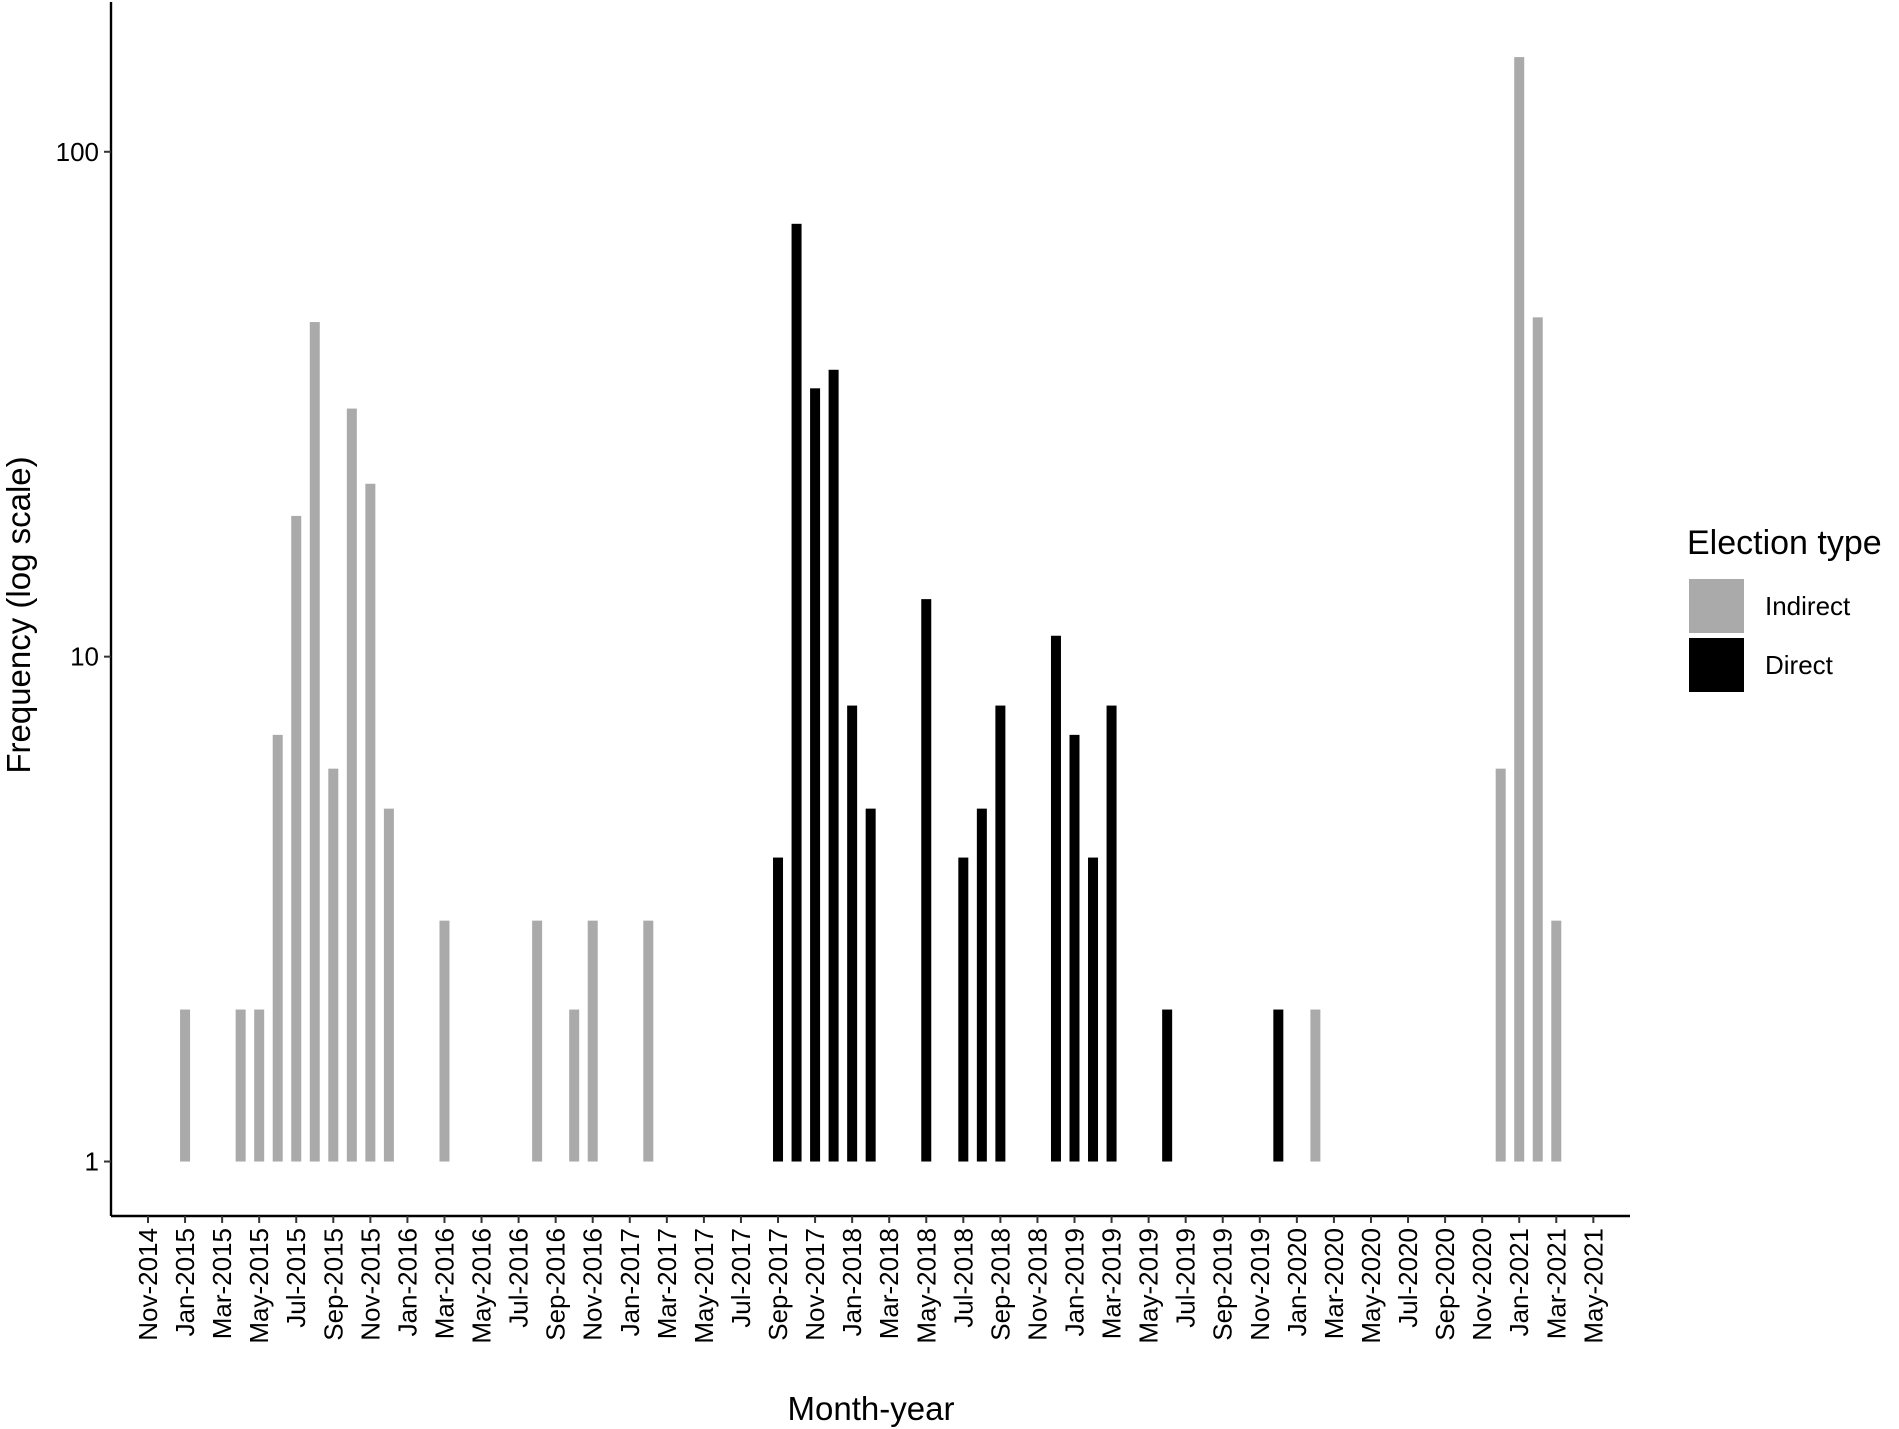 Image resolution: width=1899 pixels, height=1429 pixels. Describe the element at coordinates (1371, 1286) in the screenshot. I see `x-tick-label: May-2020` at that location.